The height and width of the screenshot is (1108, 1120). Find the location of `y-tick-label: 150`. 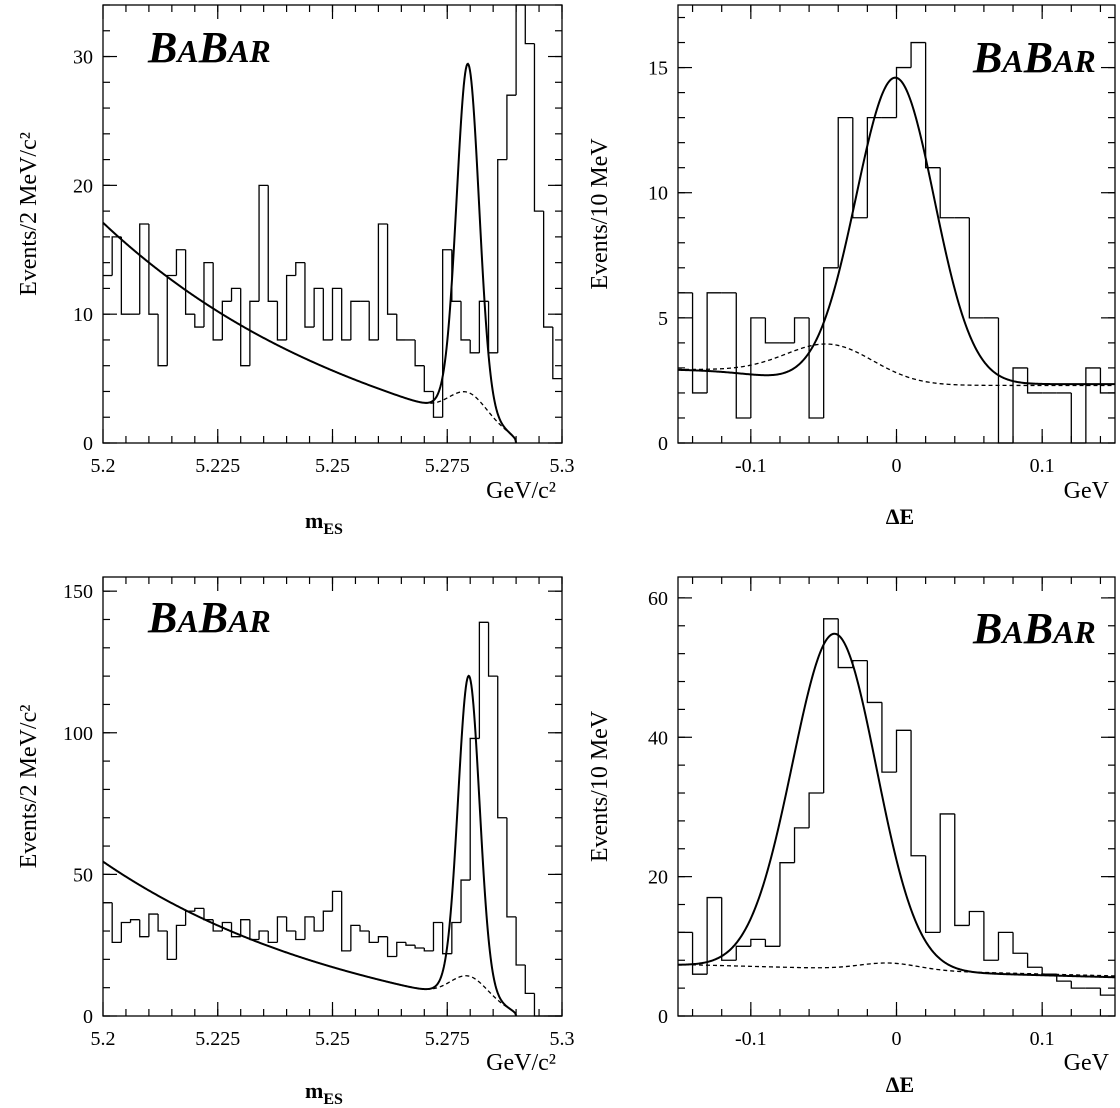

y-tick-label: 150 is located at coordinates (78, 592).